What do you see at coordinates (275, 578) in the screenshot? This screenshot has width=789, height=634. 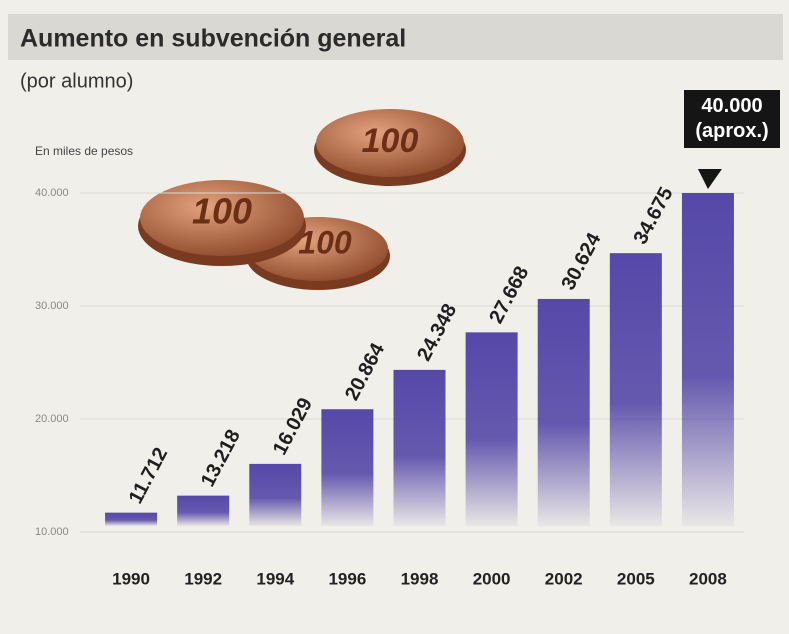 I see `x-tick-label: 1994` at bounding box center [275, 578].